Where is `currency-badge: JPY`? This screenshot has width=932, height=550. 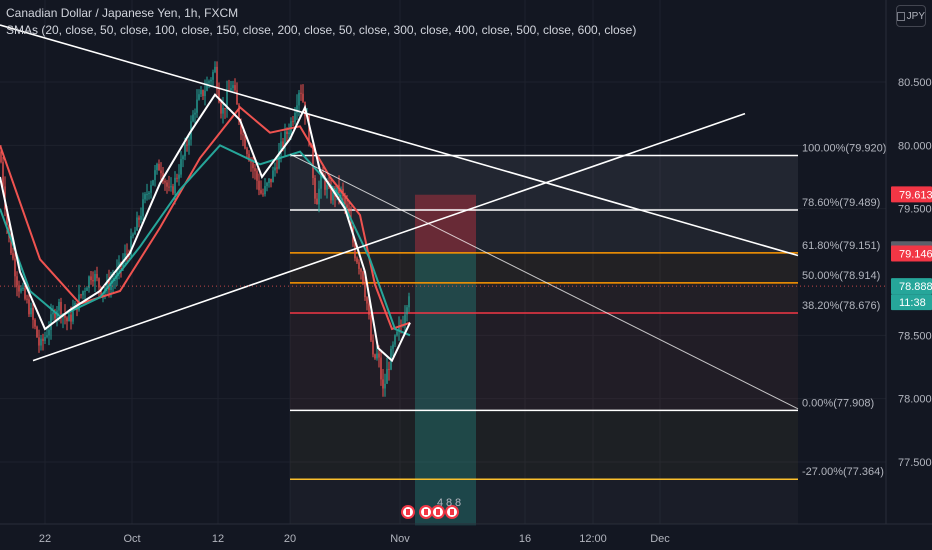
currency-badge: JPY is located at coordinates (911, 16).